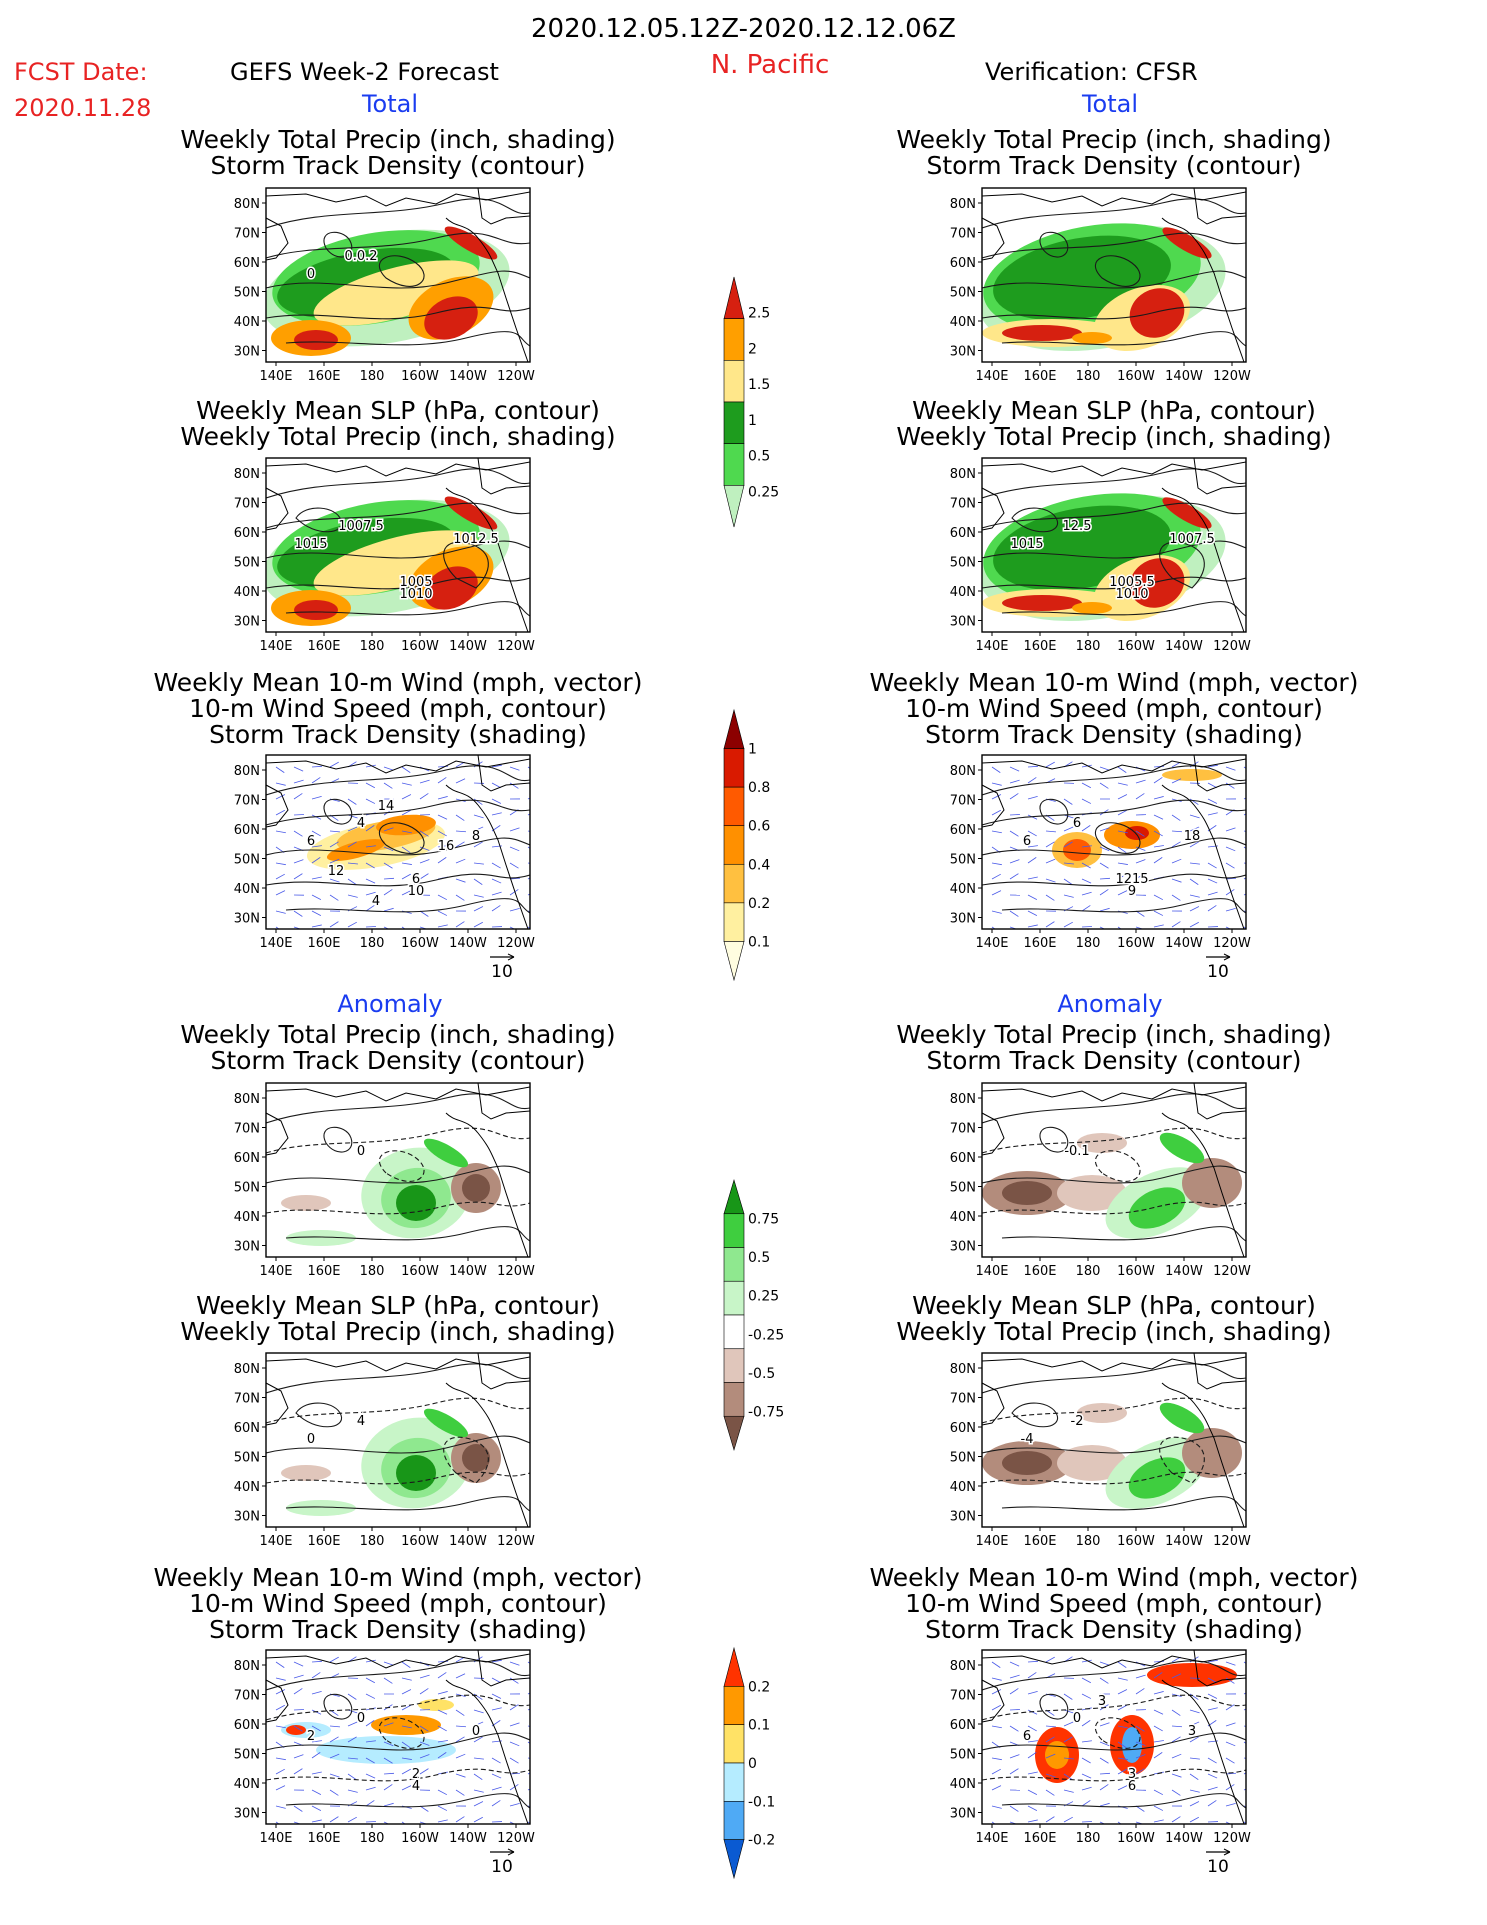 The image size is (1487, 1925). What do you see at coordinates (364, 72) in the screenshot?
I see `left-column-title: GEFS Week-2 Forecast` at bounding box center [364, 72].